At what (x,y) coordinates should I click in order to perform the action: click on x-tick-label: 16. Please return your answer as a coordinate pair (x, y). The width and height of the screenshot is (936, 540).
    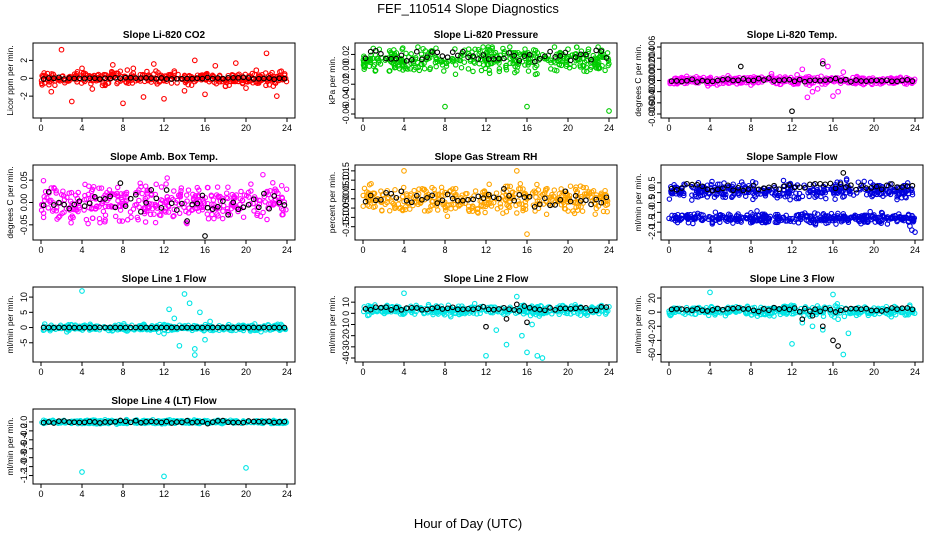
    Looking at the image, I should click on (205, 494).